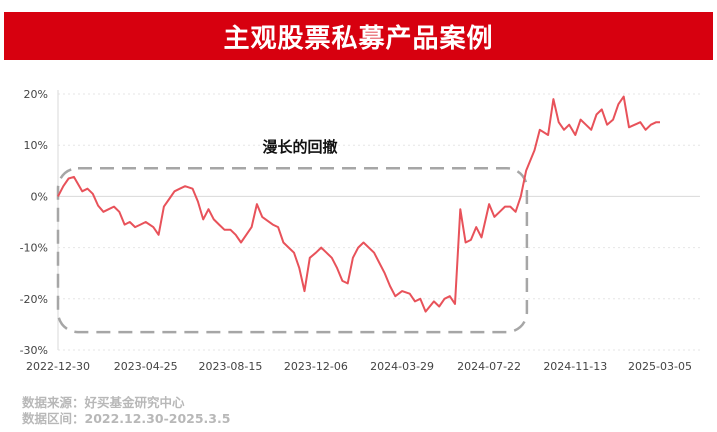 The image size is (717, 432). I want to click on y-tick-label: -30%, so click(34, 350).